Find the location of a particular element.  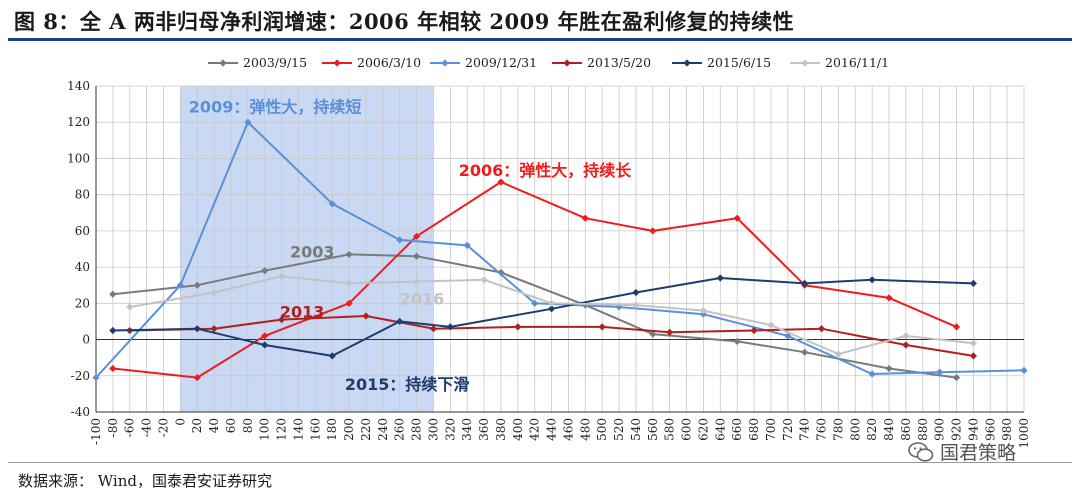

annotation-label: 2016 is located at coordinates (422, 299).